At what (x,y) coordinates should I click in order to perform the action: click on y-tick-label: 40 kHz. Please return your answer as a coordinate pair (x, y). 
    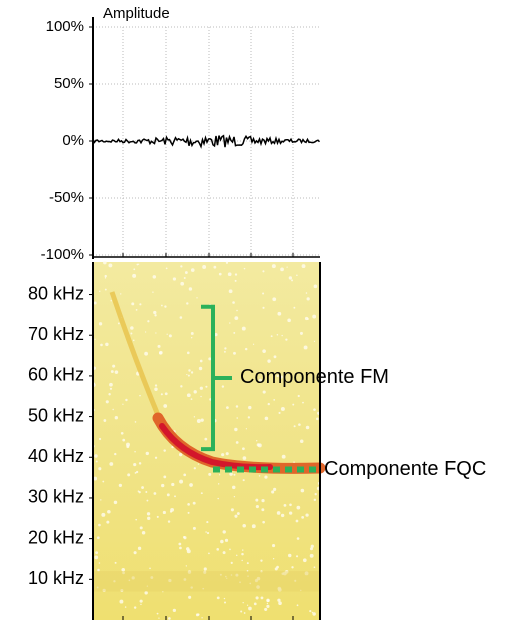
    Looking at the image, I should click on (56, 456).